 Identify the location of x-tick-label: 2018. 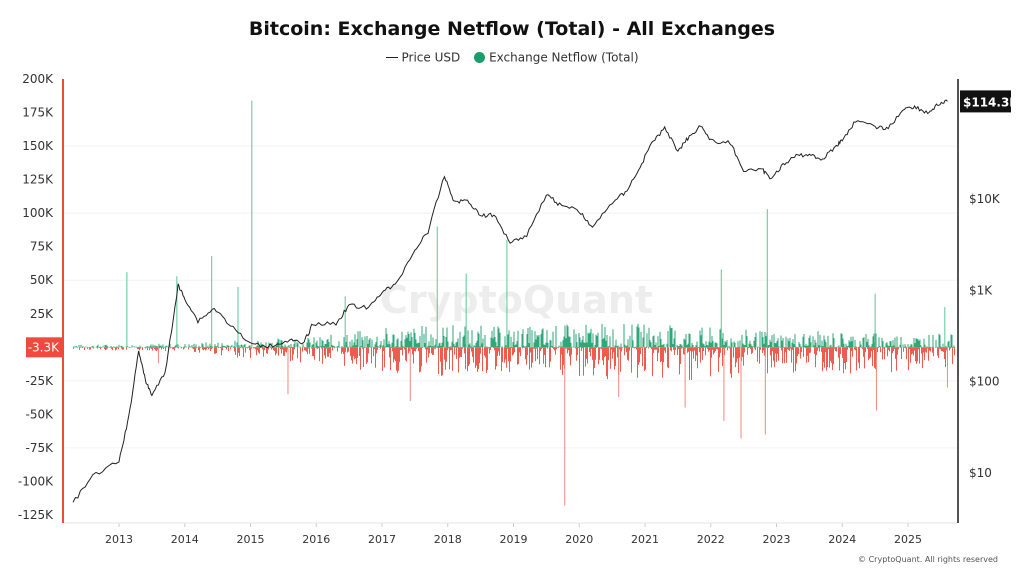
(448, 539).